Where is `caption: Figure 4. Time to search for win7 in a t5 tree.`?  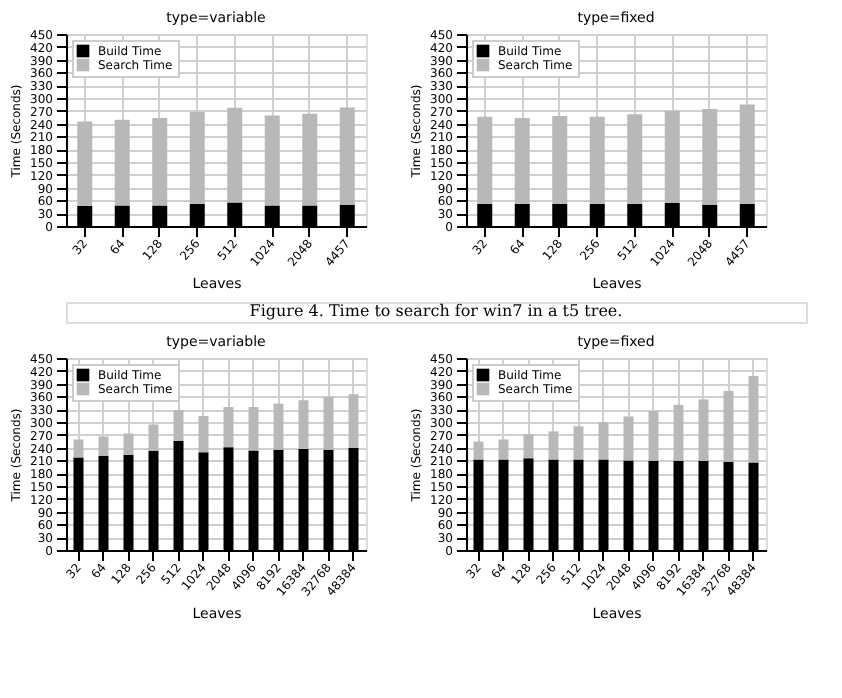 caption: Figure 4. Time to search for win7 in a t5 tree. is located at coordinates (436, 311).